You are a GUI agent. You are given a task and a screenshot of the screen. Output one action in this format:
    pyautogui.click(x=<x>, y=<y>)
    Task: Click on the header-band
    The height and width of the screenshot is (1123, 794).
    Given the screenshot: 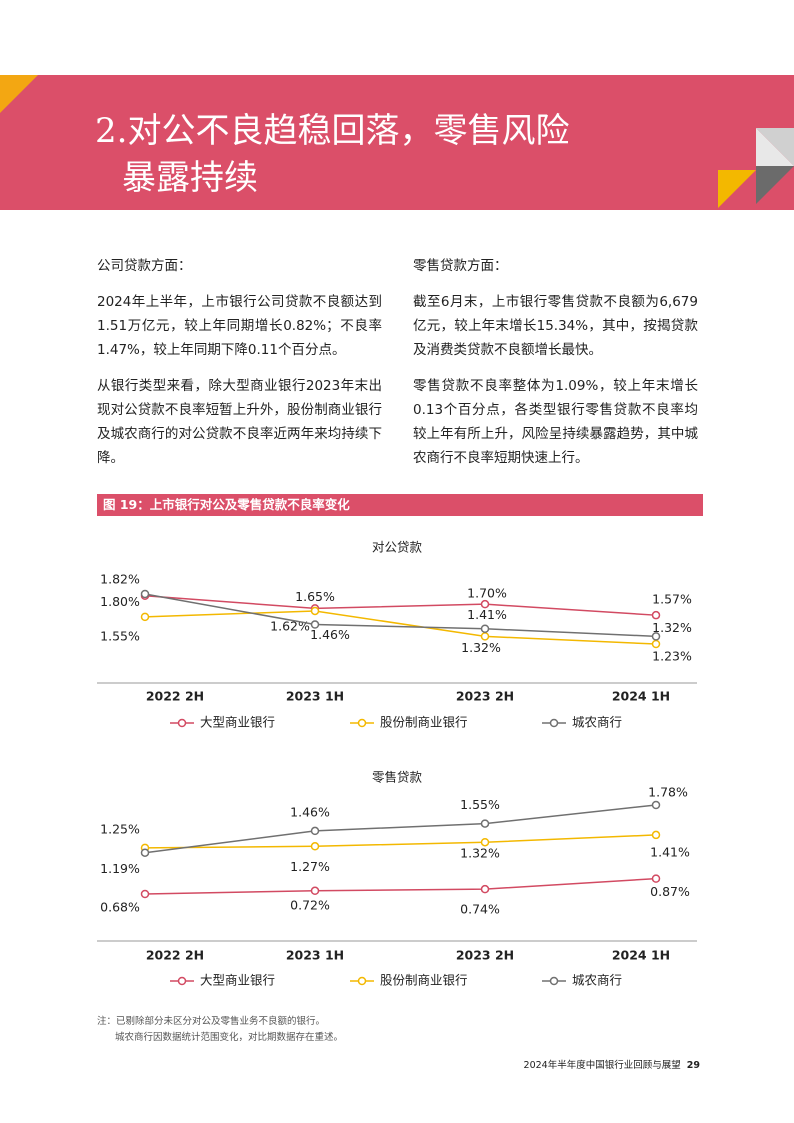 What is the action you would take?
    pyautogui.click(x=397, y=142)
    